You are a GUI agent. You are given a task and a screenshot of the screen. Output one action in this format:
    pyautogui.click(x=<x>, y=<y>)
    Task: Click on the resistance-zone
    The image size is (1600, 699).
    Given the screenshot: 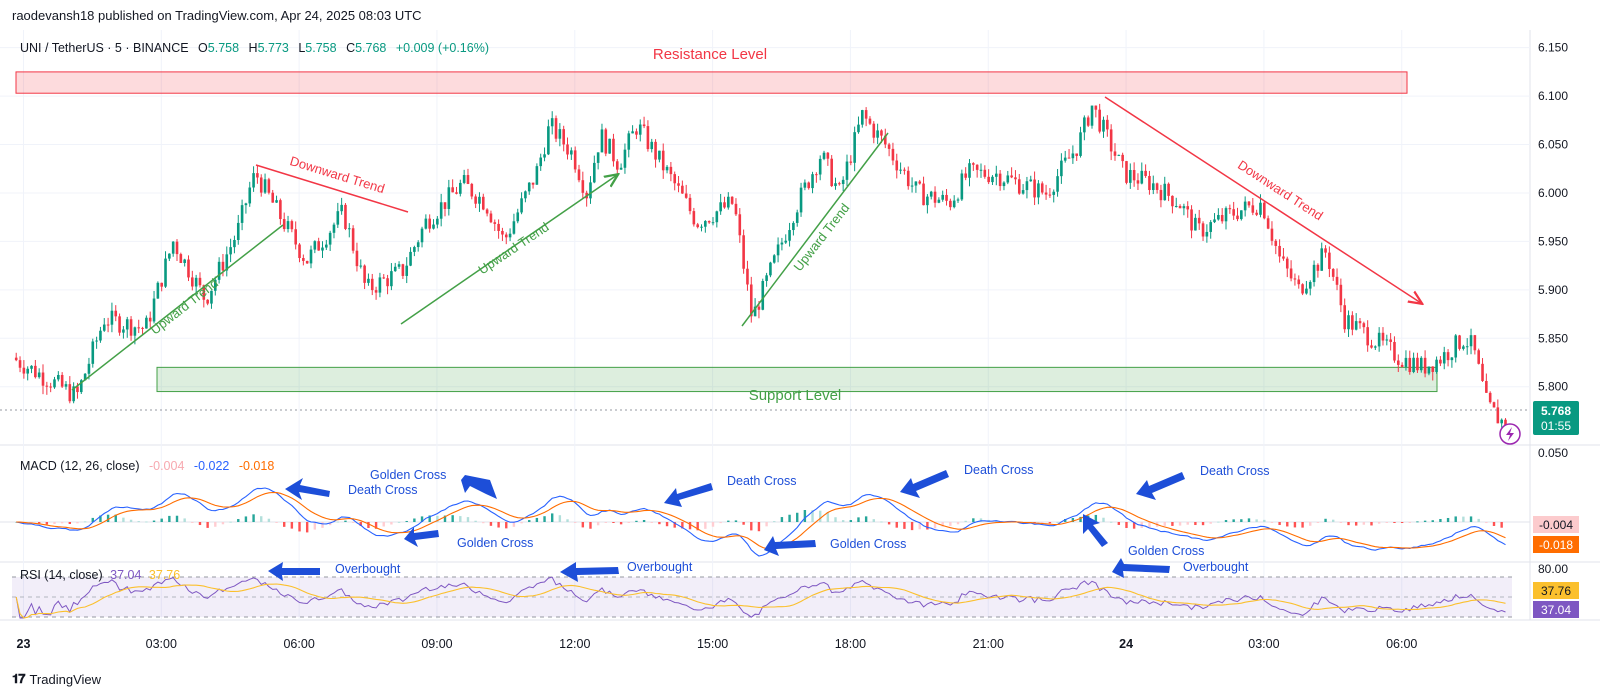 What is the action you would take?
    pyautogui.click(x=711, y=82)
    